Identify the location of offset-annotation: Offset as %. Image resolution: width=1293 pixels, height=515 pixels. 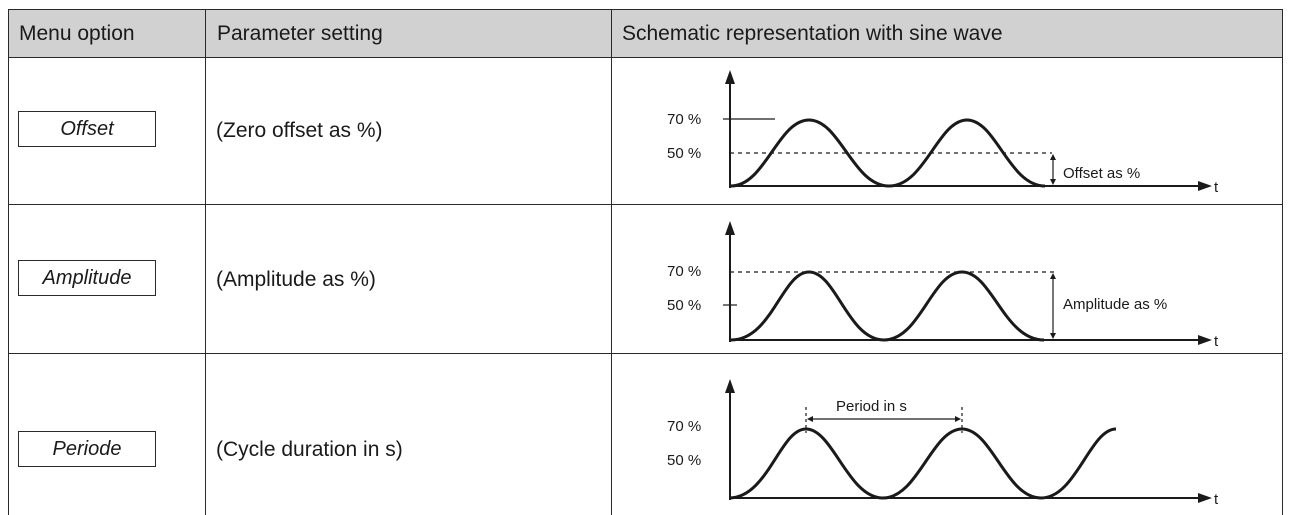
(1101, 173).